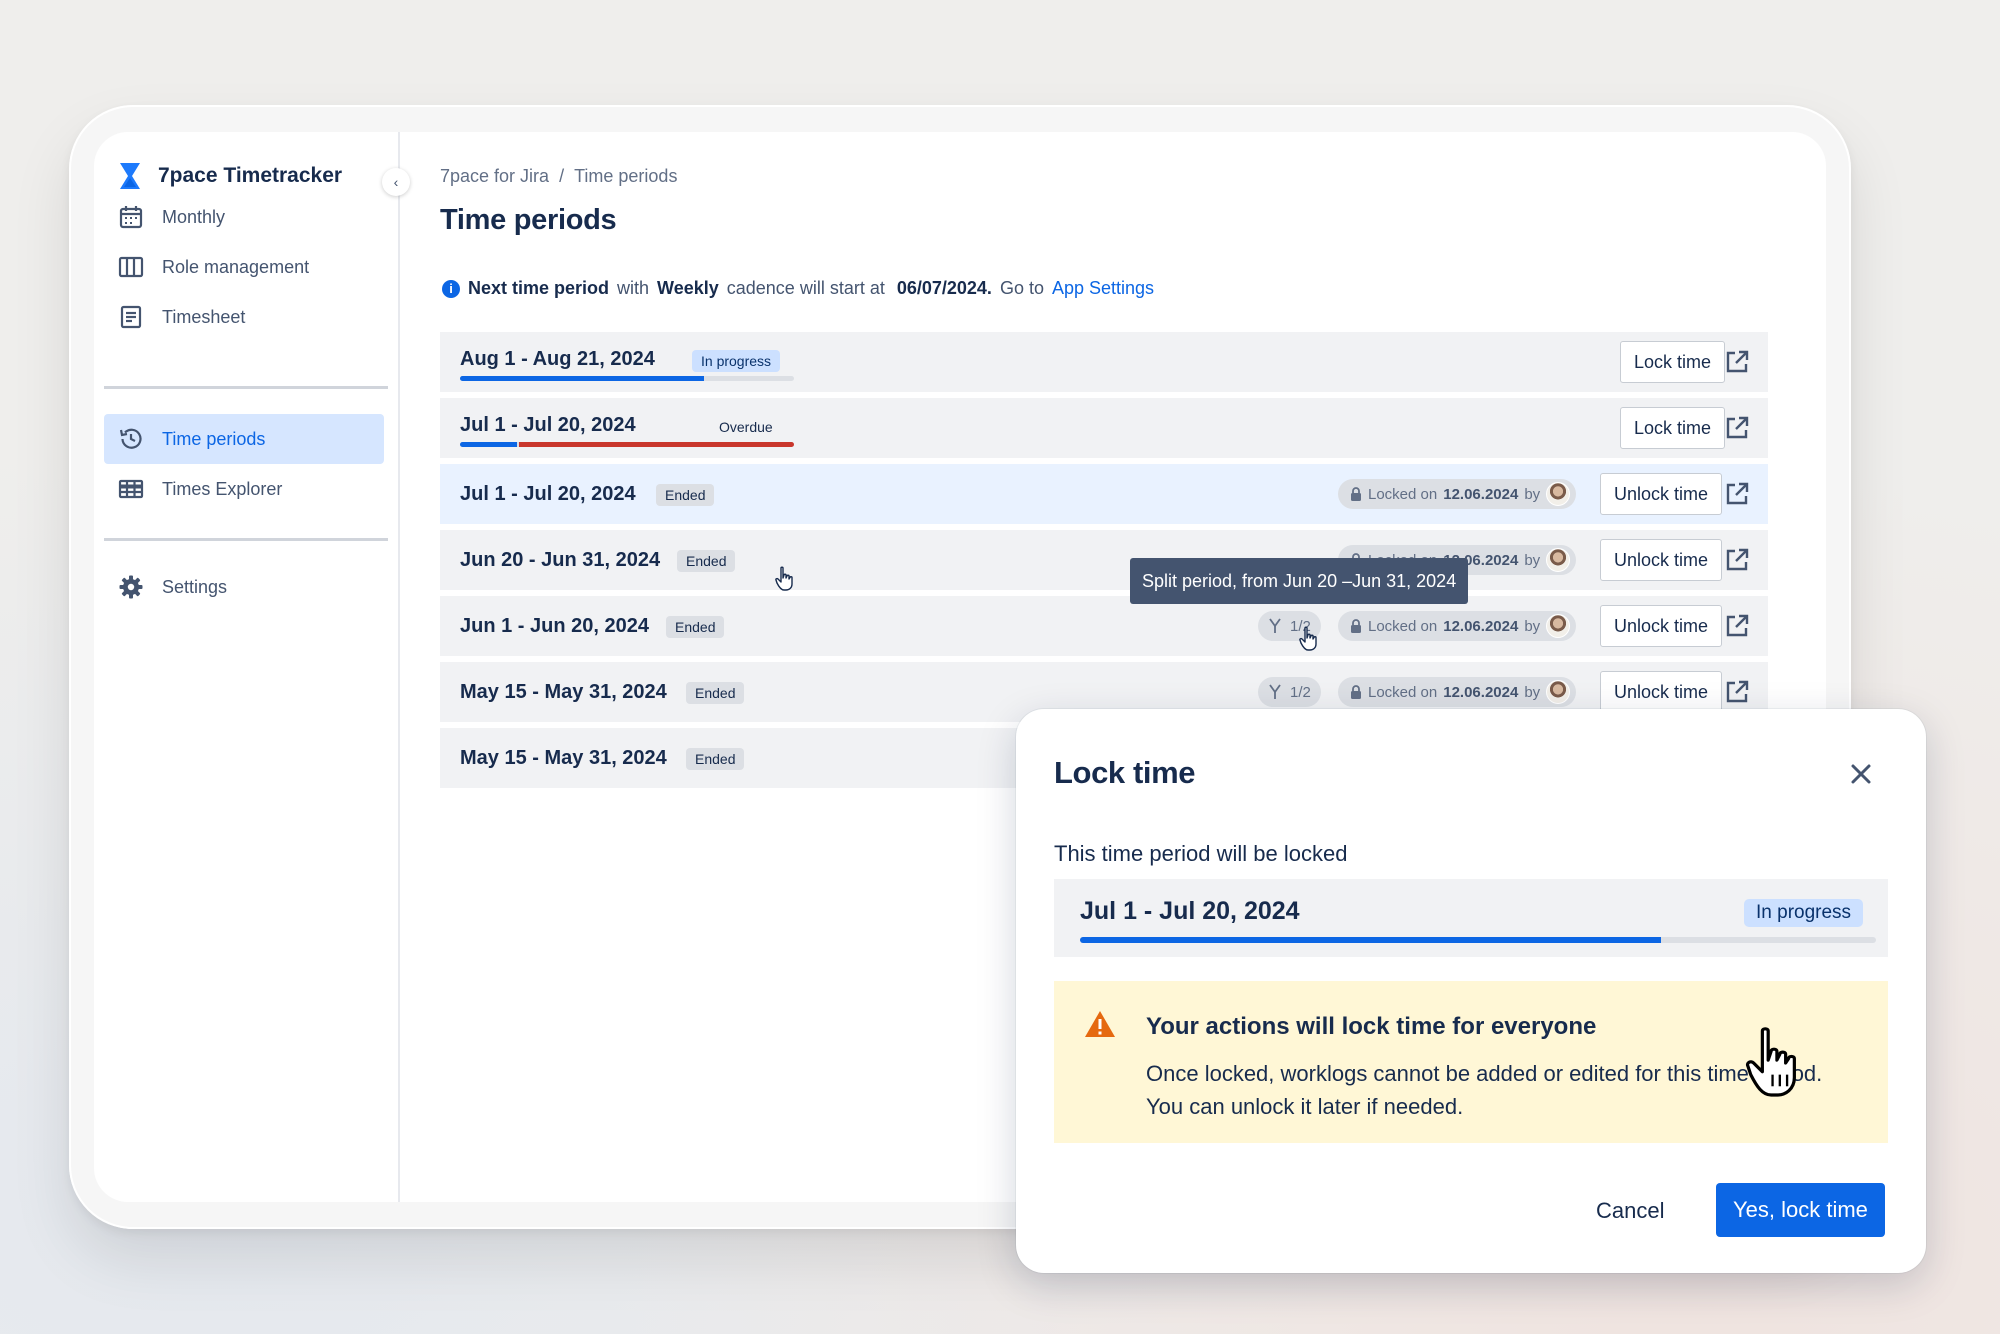 This screenshot has width=2000, height=1334. I want to click on warning-icon, so click(1100, 1024).